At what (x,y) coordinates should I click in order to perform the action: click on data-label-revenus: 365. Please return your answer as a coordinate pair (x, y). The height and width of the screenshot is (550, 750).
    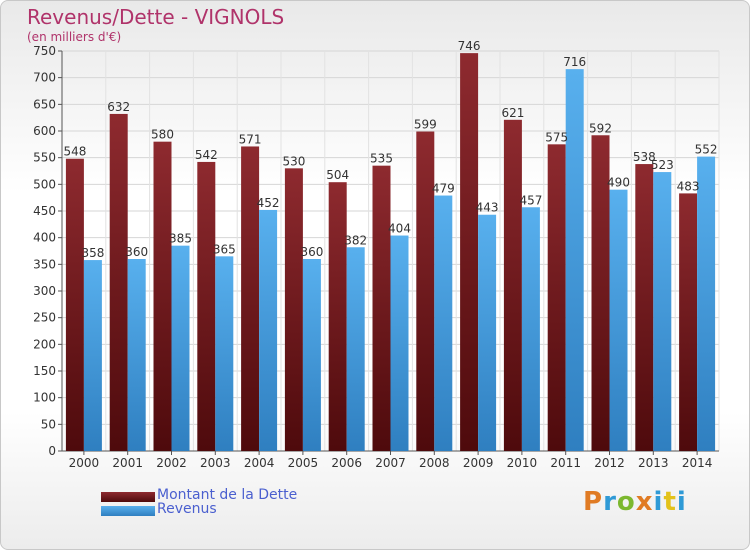
    Looking at the image, I should click on (224, 249).